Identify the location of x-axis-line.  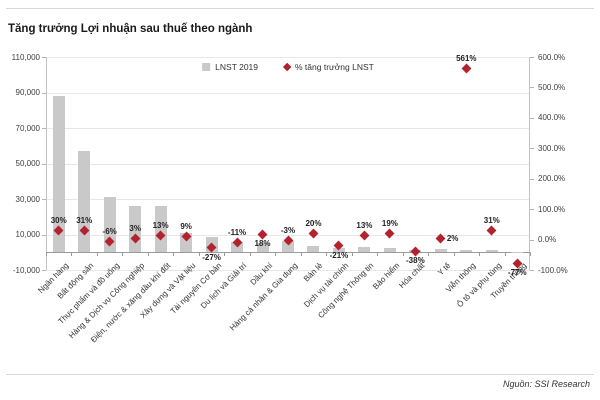
(288, 253).